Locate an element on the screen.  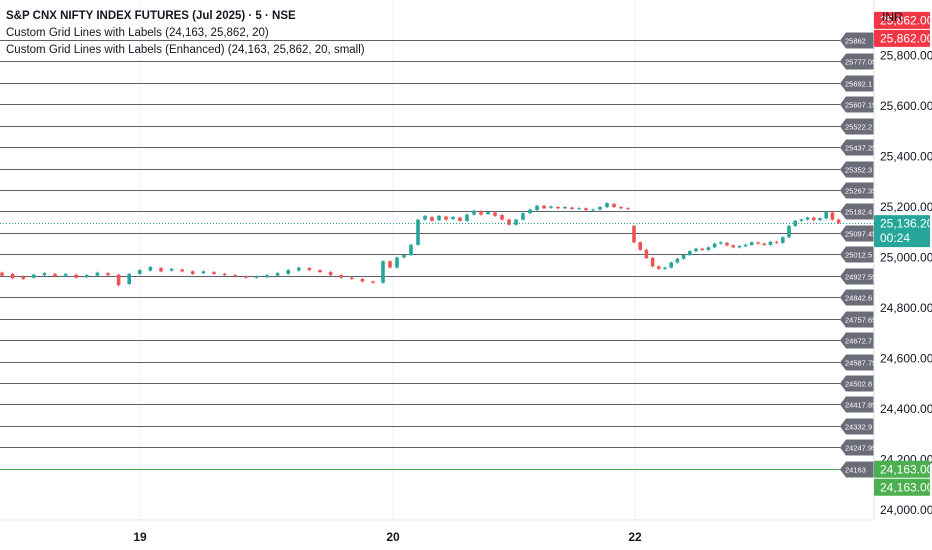
grid-label-text: 25522.2 is located at coordinates (858, 127).